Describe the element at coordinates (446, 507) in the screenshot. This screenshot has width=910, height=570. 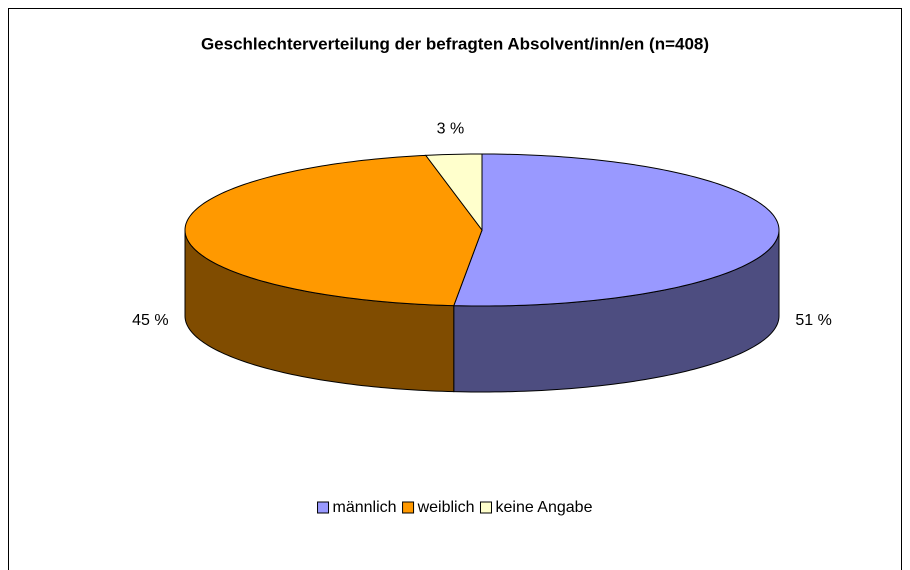
I see `legend-label: weiblich` at that location.